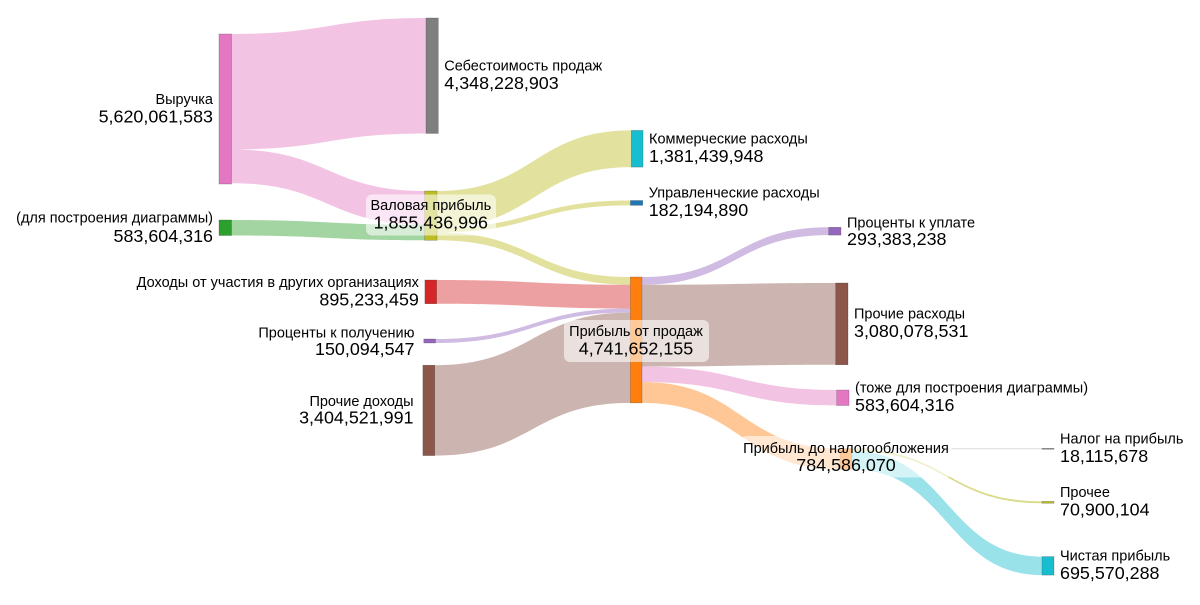 This screenshot has width=1200, height=605. I want to click on svg-text: 150,094,547, so click(365, 349).